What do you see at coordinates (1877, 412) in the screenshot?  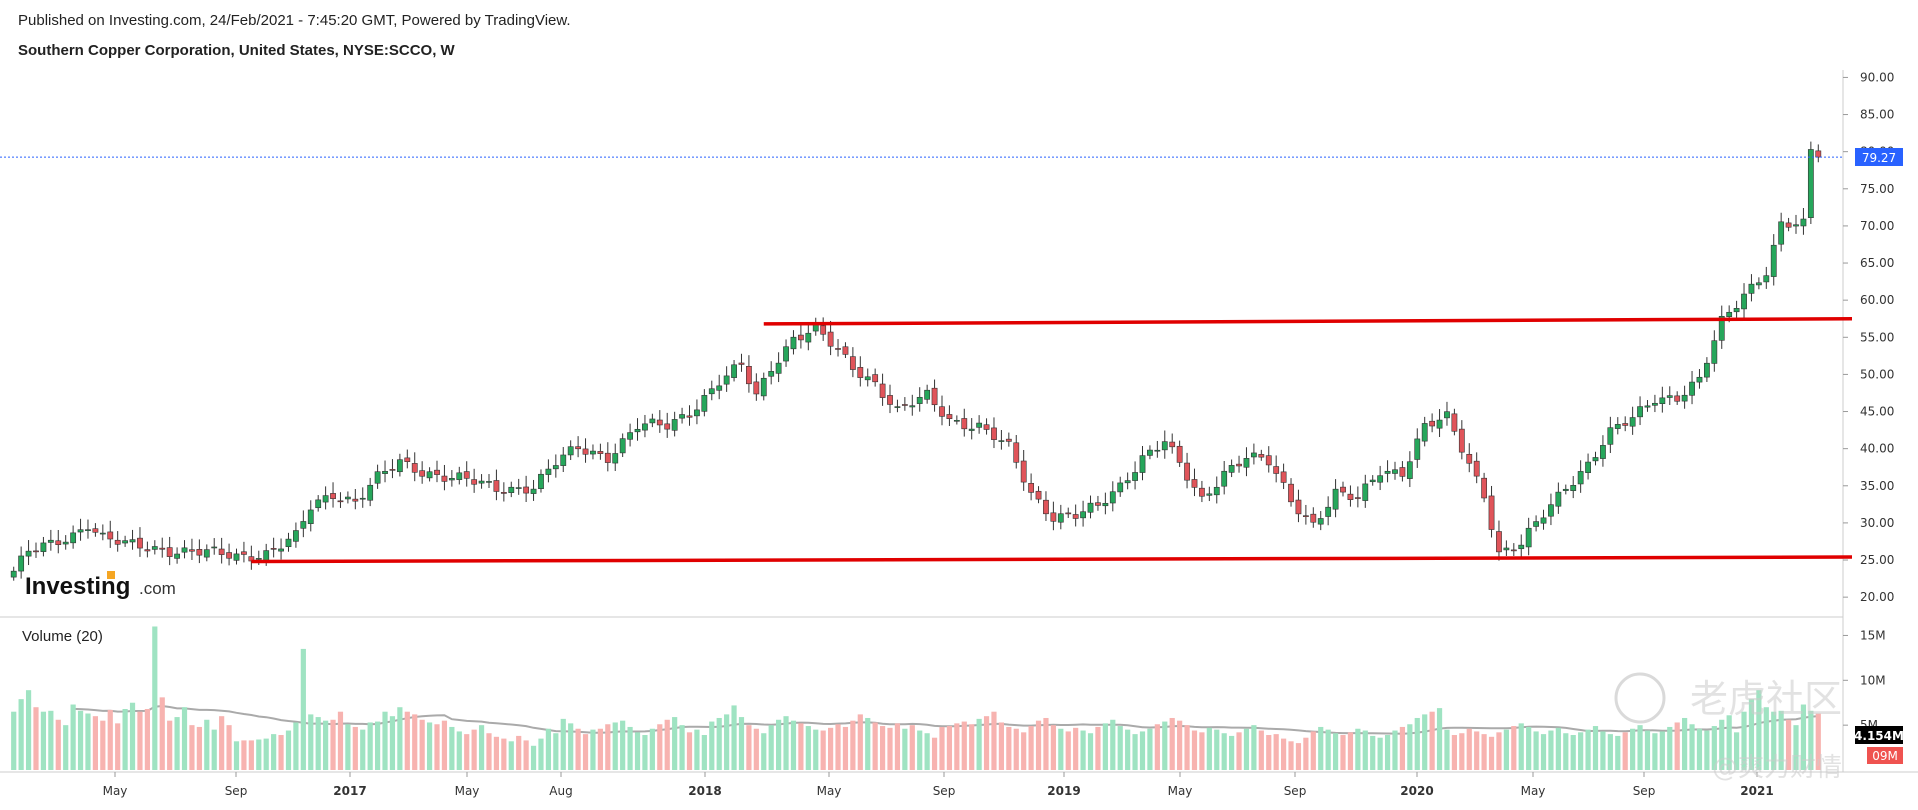 I see `price-tick-9: 45.00` at bounding box center [1877, 412].